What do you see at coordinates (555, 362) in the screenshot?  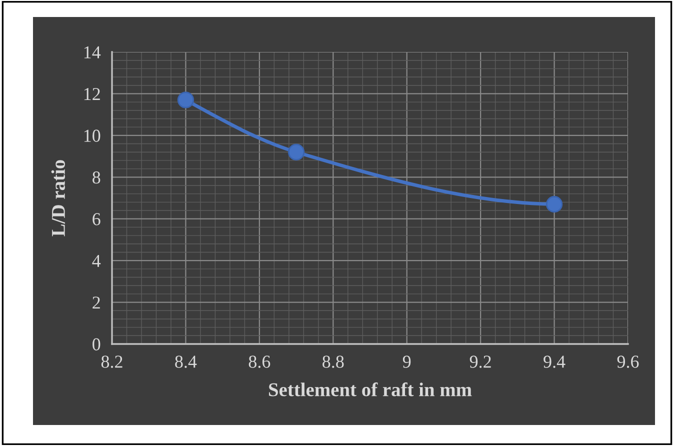 I see `x-tick-label: 9.4` at bounding box center [555, 362].